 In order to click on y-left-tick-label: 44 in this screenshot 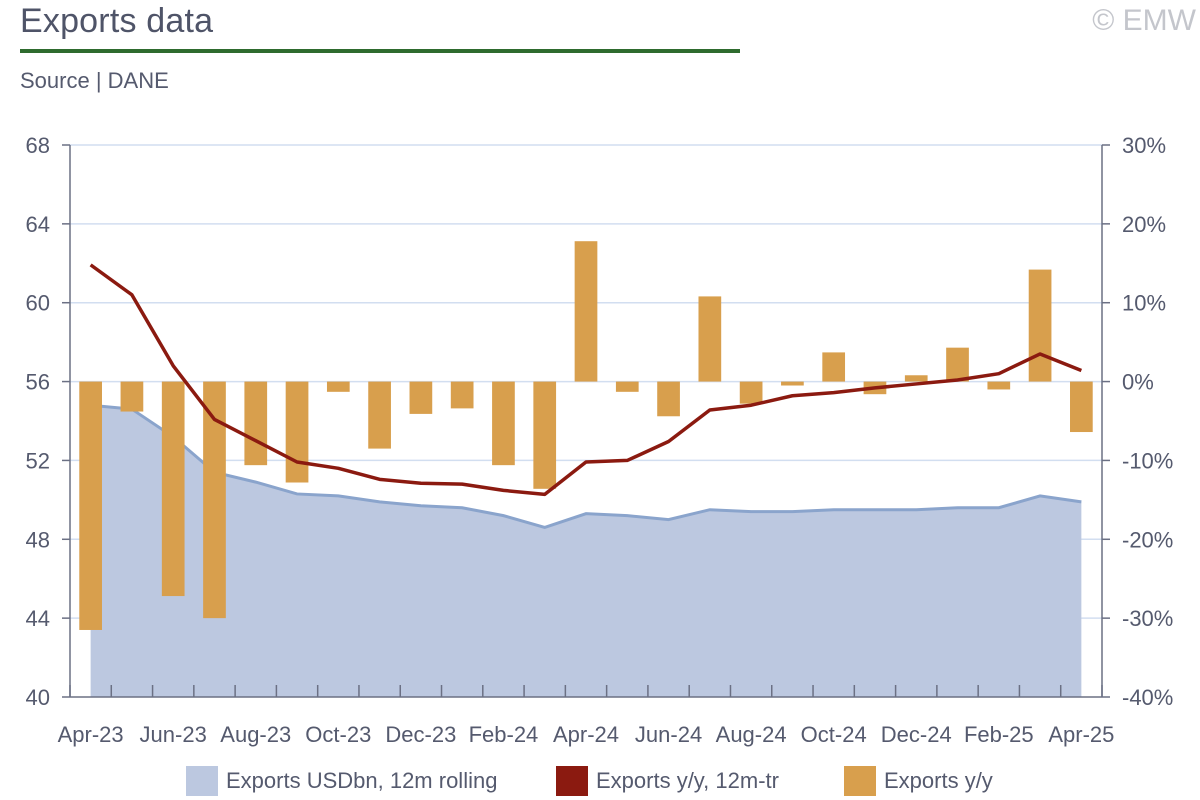, I will do `click(38, 618)`.